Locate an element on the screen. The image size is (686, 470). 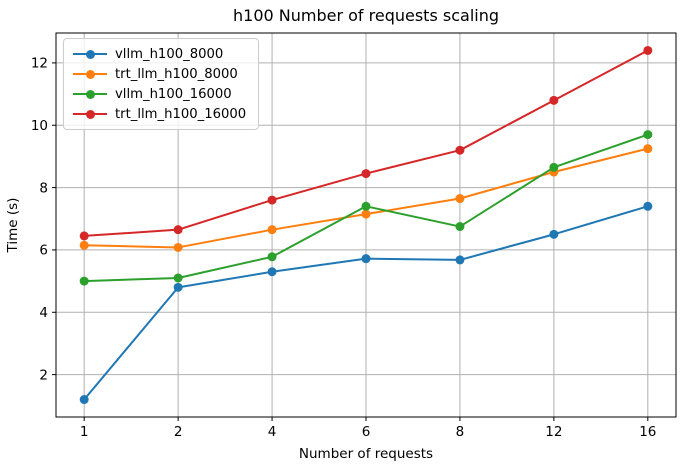
legend-label: vllm_h100_16000 is located at coordinates (173, 94).